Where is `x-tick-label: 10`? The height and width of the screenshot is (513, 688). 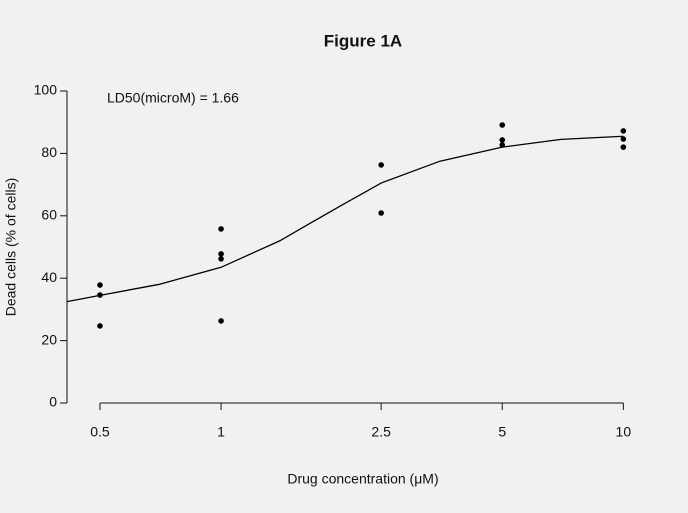 x-tick-label: 10 is located at coordinates (624, 432).